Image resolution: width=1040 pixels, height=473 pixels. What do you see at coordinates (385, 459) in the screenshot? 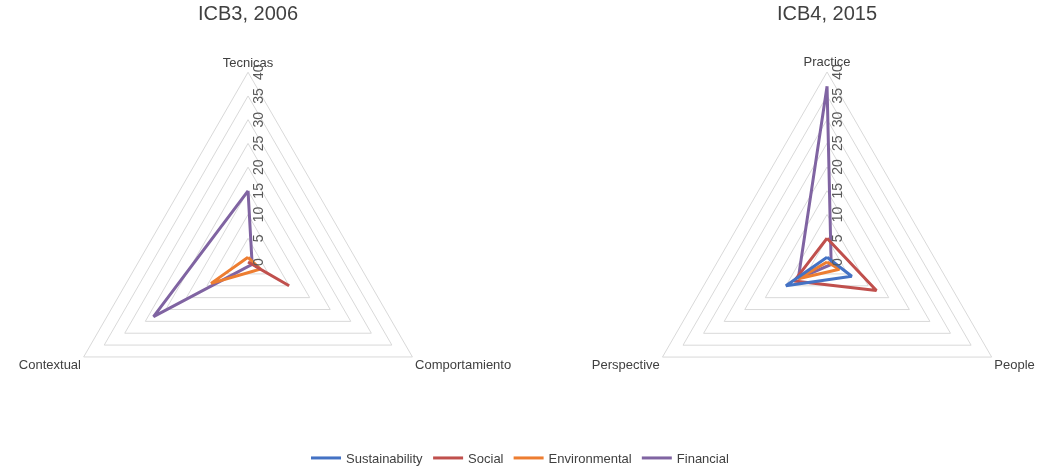
I see `legend-label: Sustainability` at bounding box center [385, 459].